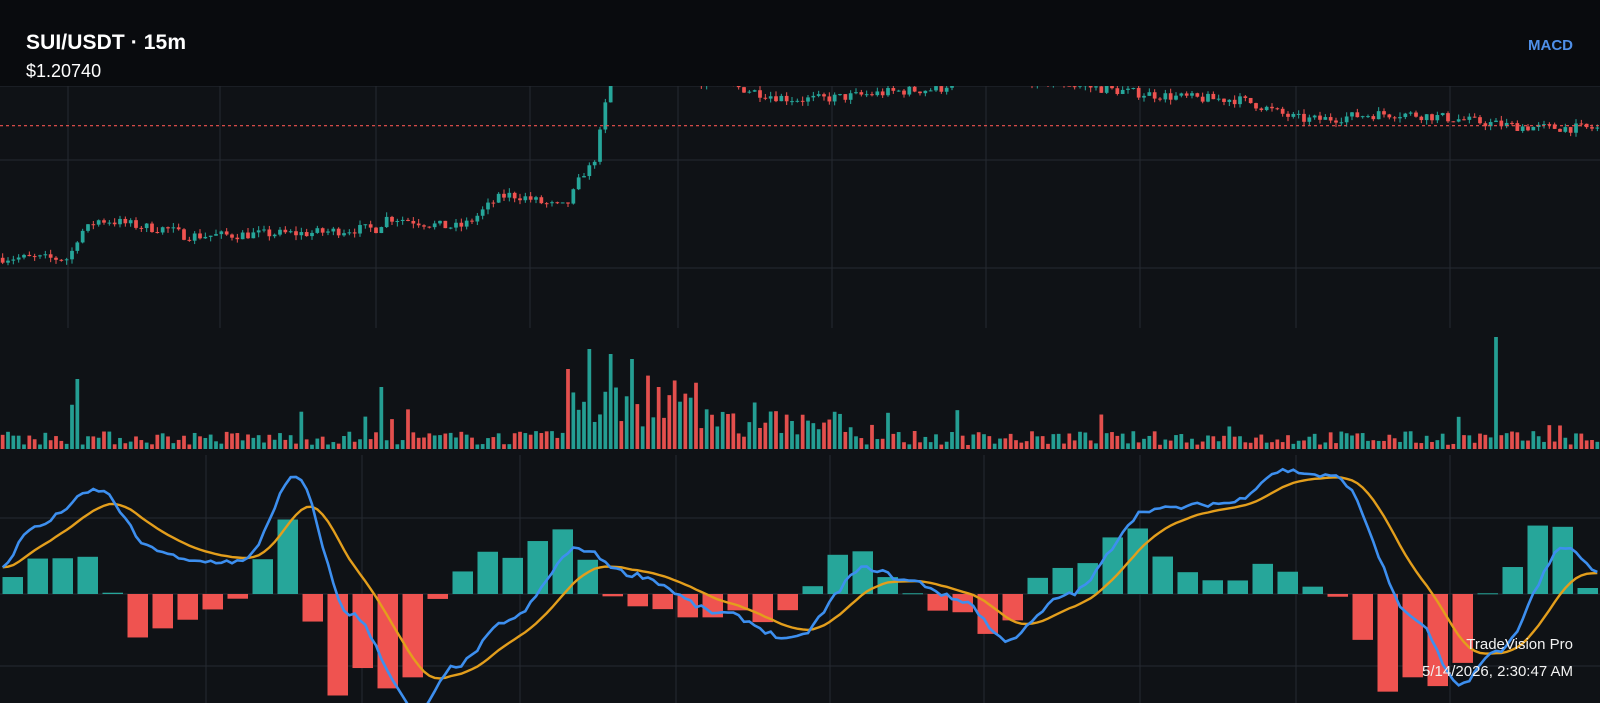  What do you see at coordinates (106, 42) in the screenshot?
I see `symbol-title: SUI/USDT · 15m` at bounding box center [106, 42].